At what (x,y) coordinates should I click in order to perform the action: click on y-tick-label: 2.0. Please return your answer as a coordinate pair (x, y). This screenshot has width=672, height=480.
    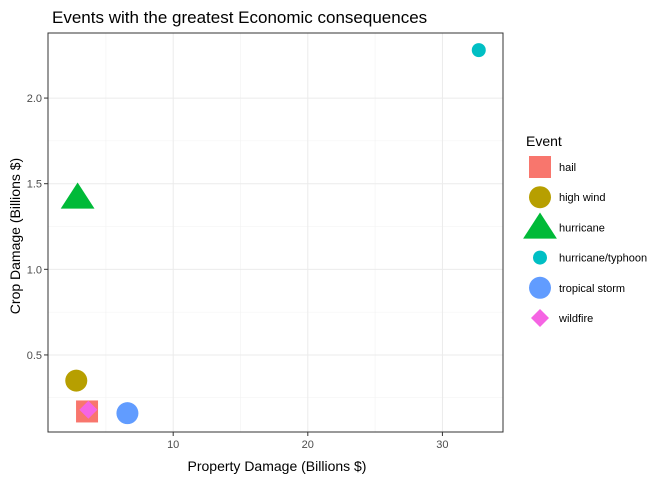
    Looking at the image, I should click on (34, 99).